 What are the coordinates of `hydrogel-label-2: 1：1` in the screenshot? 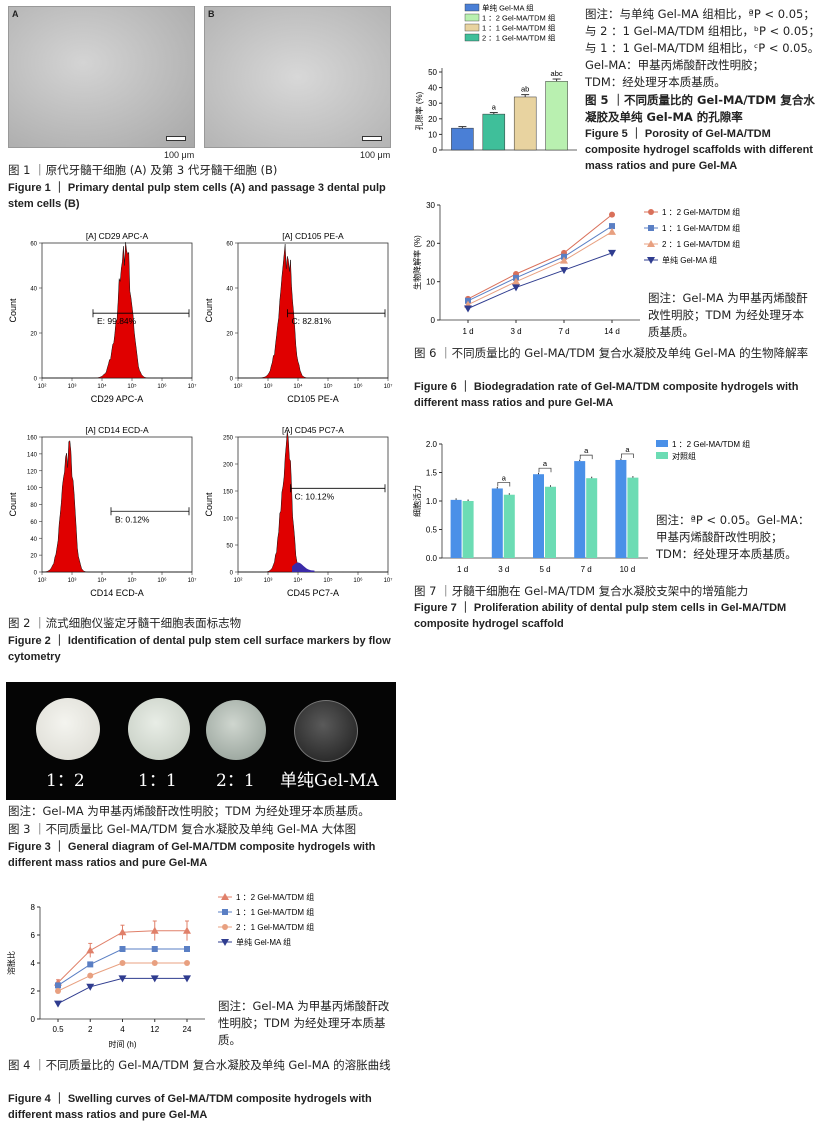 It's located at (157, 781).